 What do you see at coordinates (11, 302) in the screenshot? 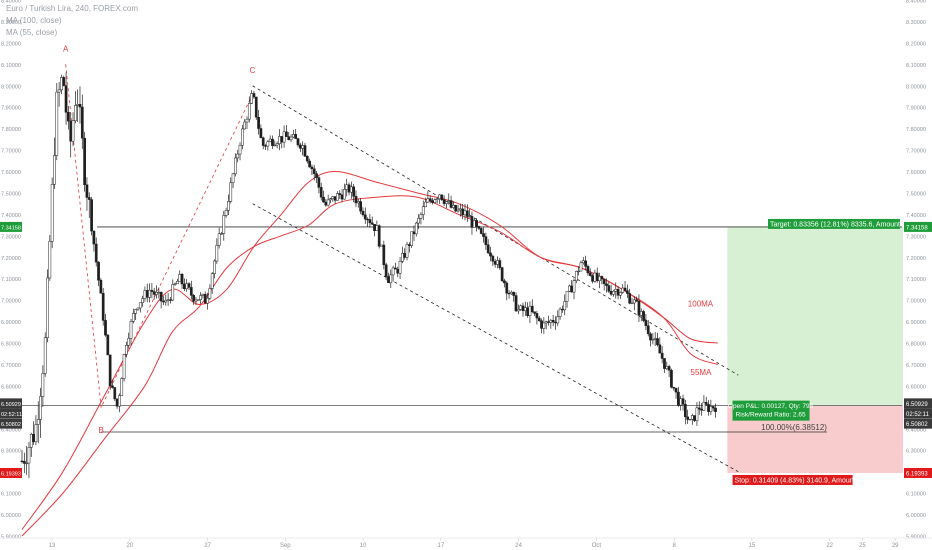
I see `y-tick-left: 7.00000` at bounding box center [11, 302].